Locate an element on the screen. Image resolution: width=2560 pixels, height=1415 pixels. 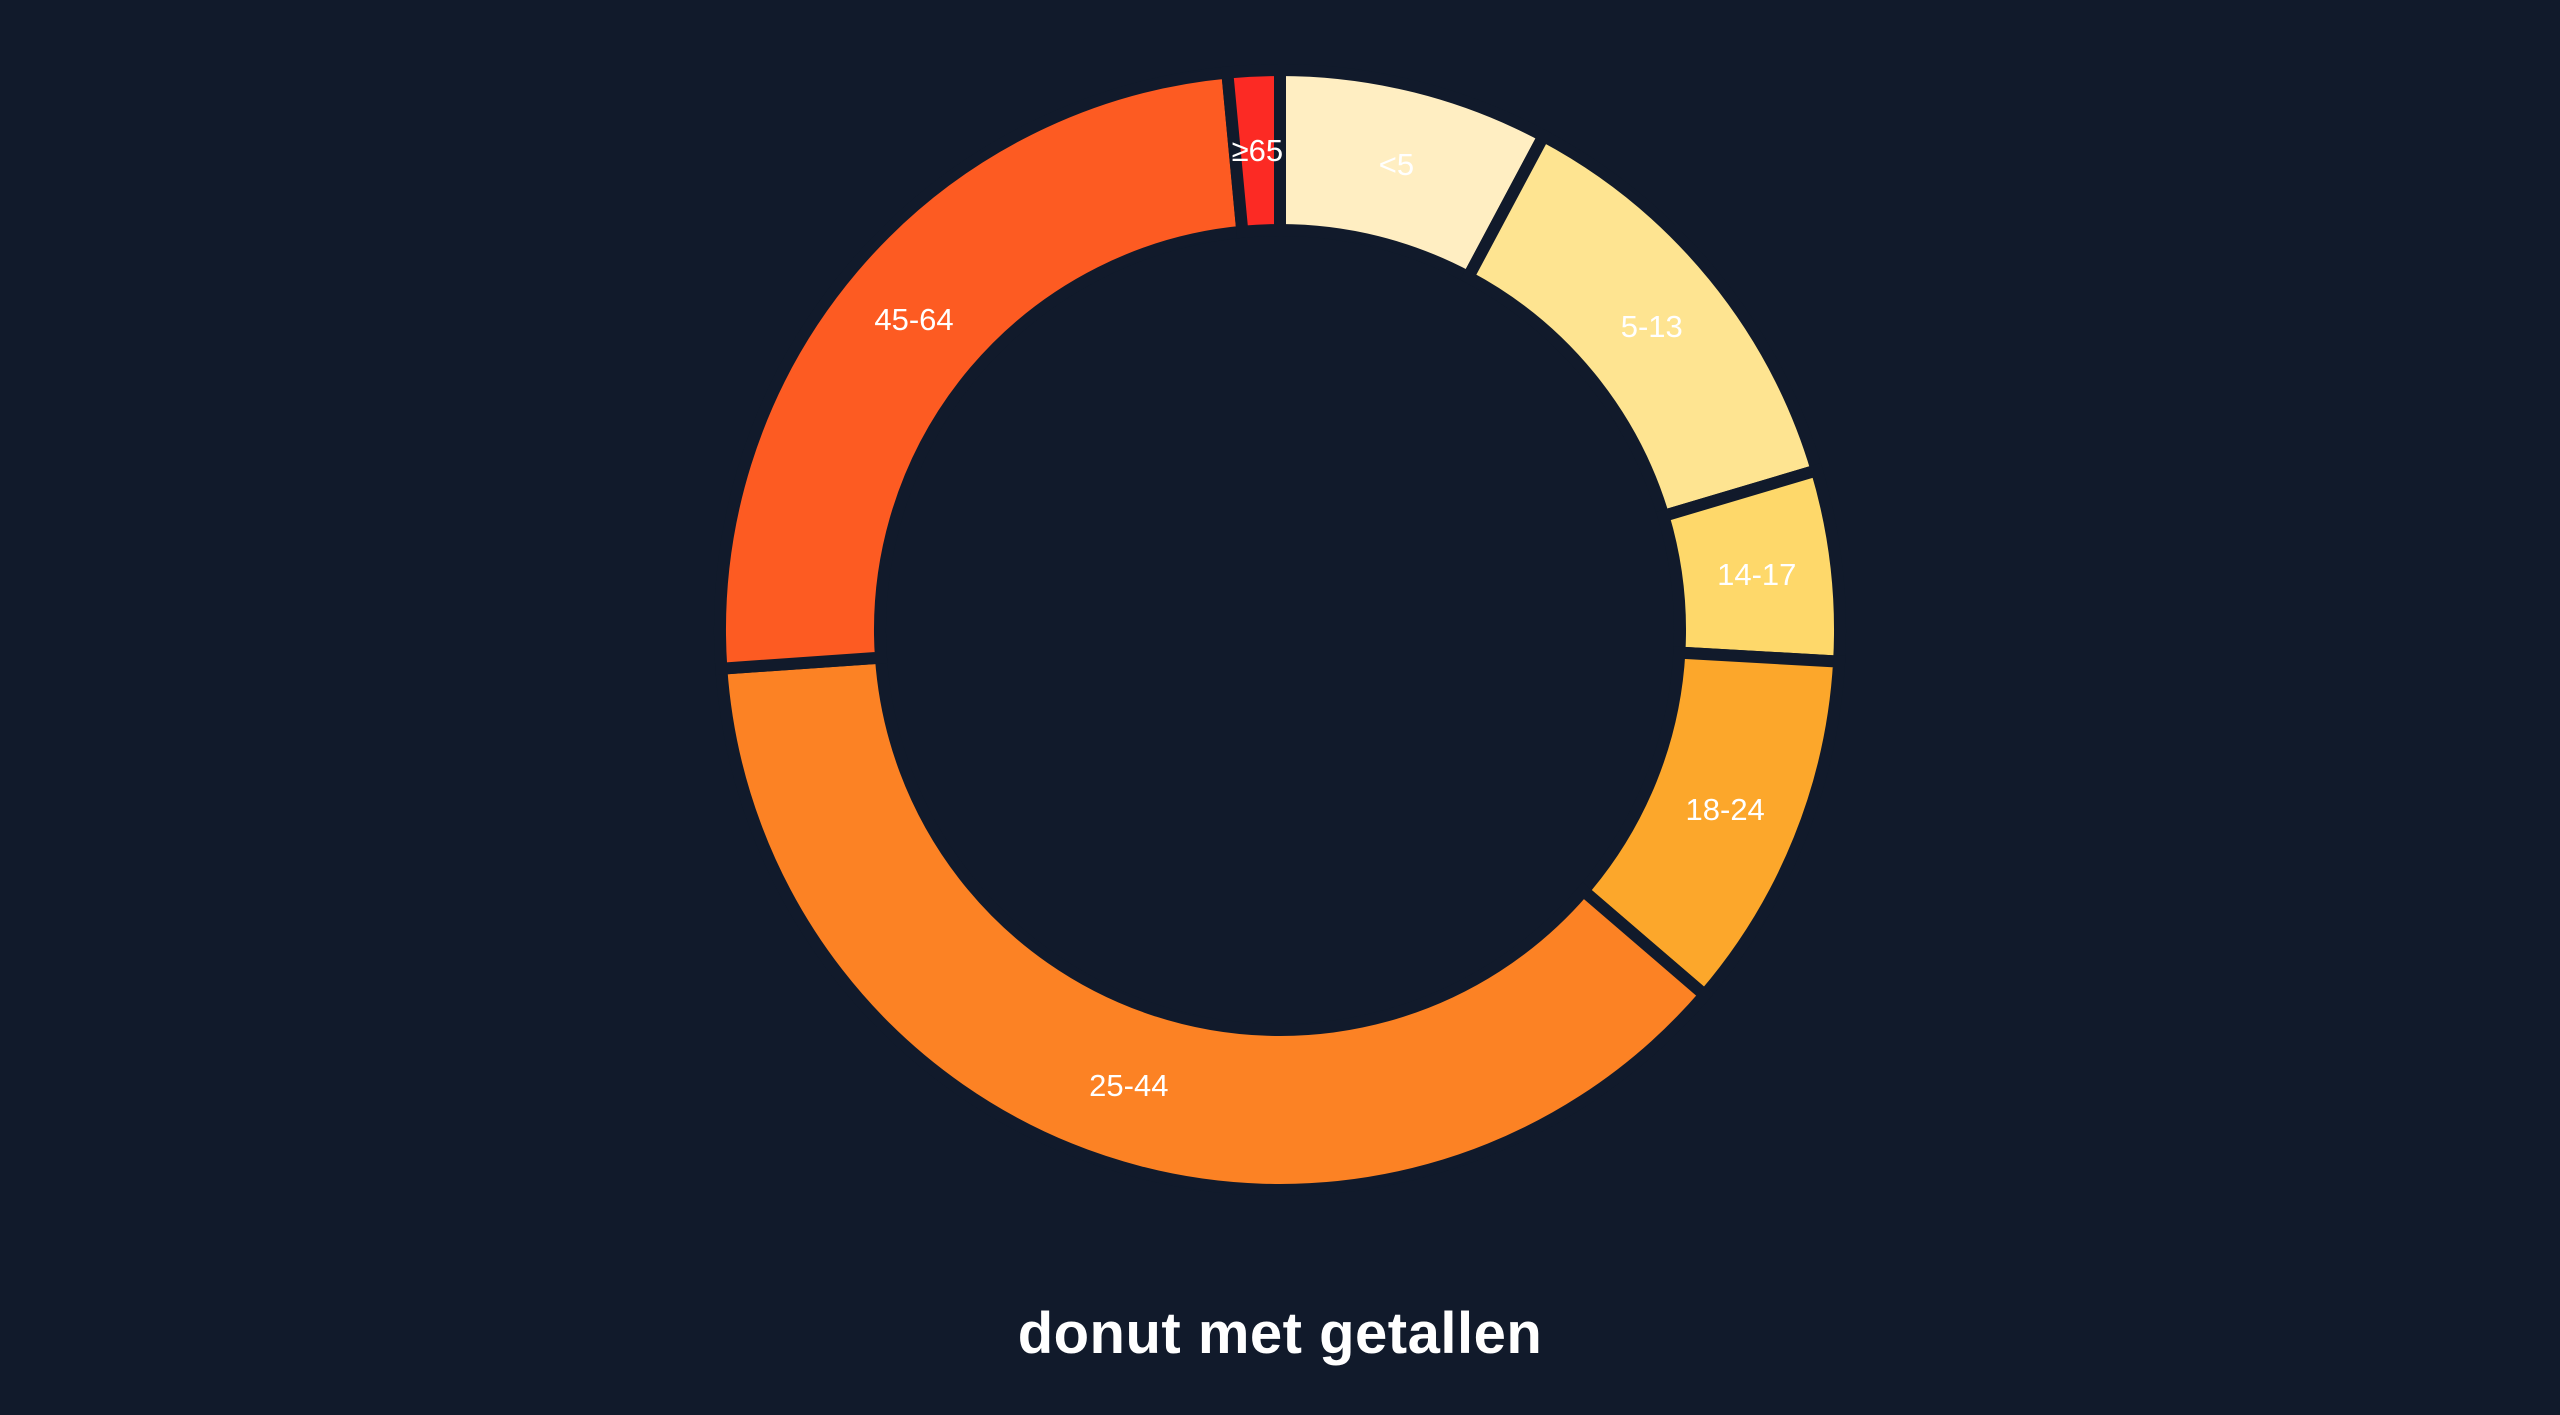
slice-label-1: 5-13 is located at coordinates (1652, 326).